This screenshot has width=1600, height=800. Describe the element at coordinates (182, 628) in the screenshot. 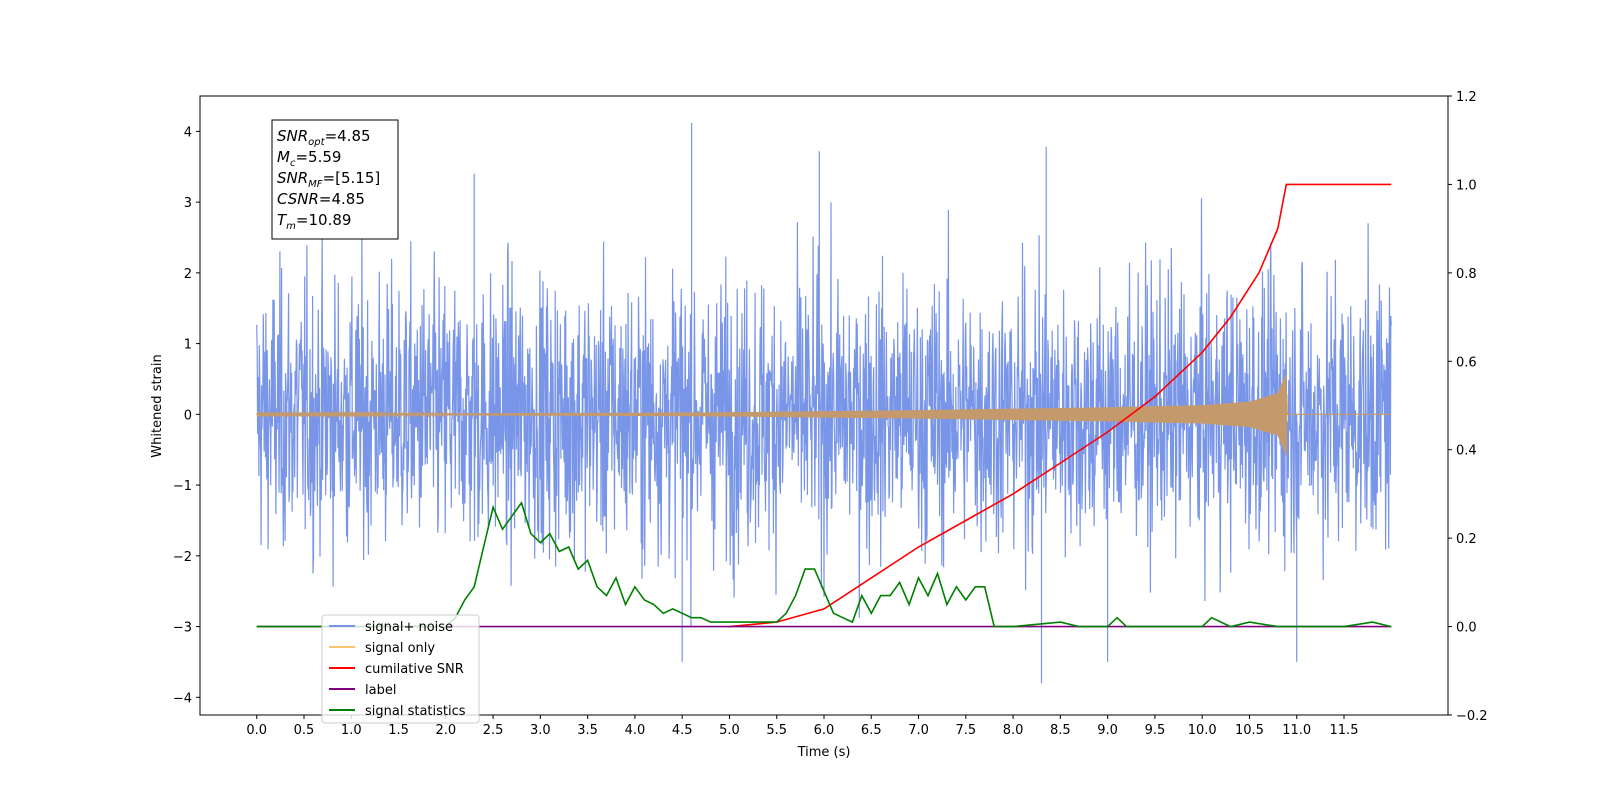

I see `y-tick-label: −3` at that location.